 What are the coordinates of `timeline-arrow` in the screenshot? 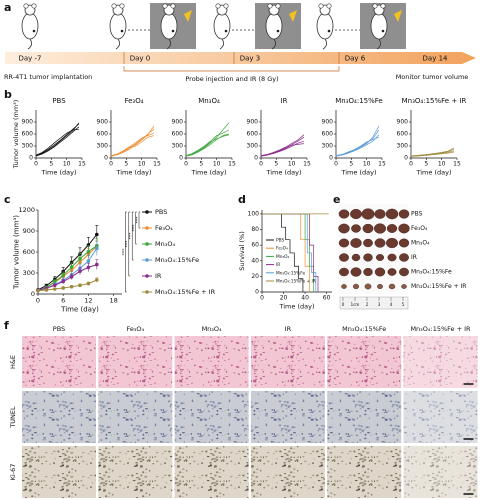 It's located at (240, 58).